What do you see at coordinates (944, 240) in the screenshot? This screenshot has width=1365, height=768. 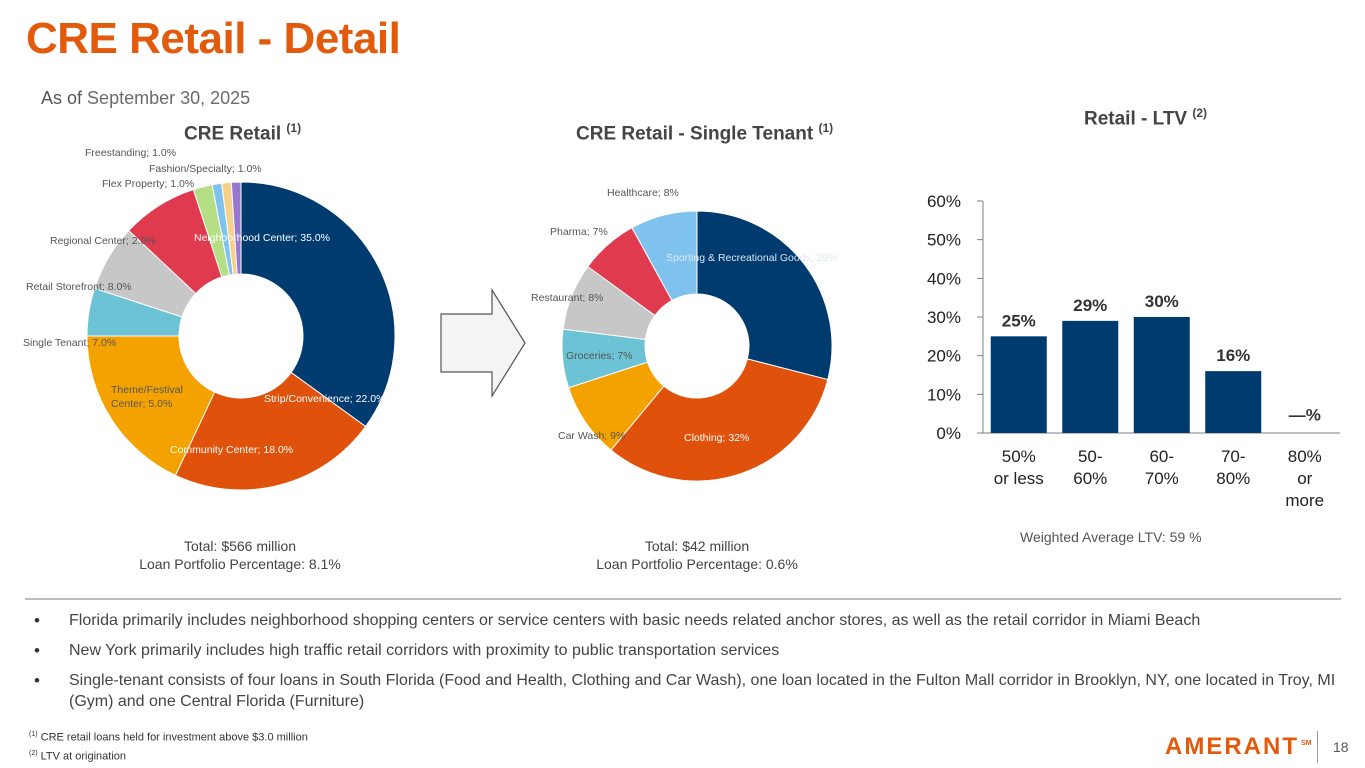 I see `y-tick-label: 50%` at bounding box center [944, 240].